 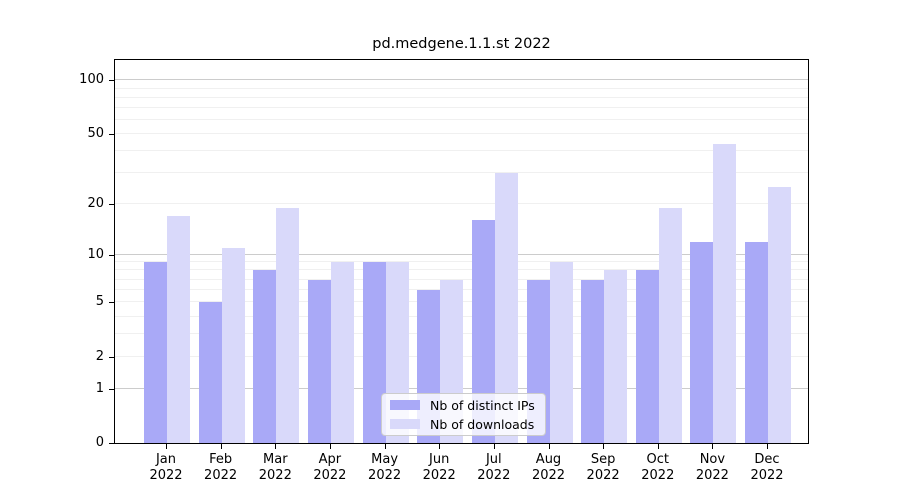 What do you see at coordinates (330, 459) in the screenshot?
I see `x-tick-month: Apr` at bounding box center [330, 459].